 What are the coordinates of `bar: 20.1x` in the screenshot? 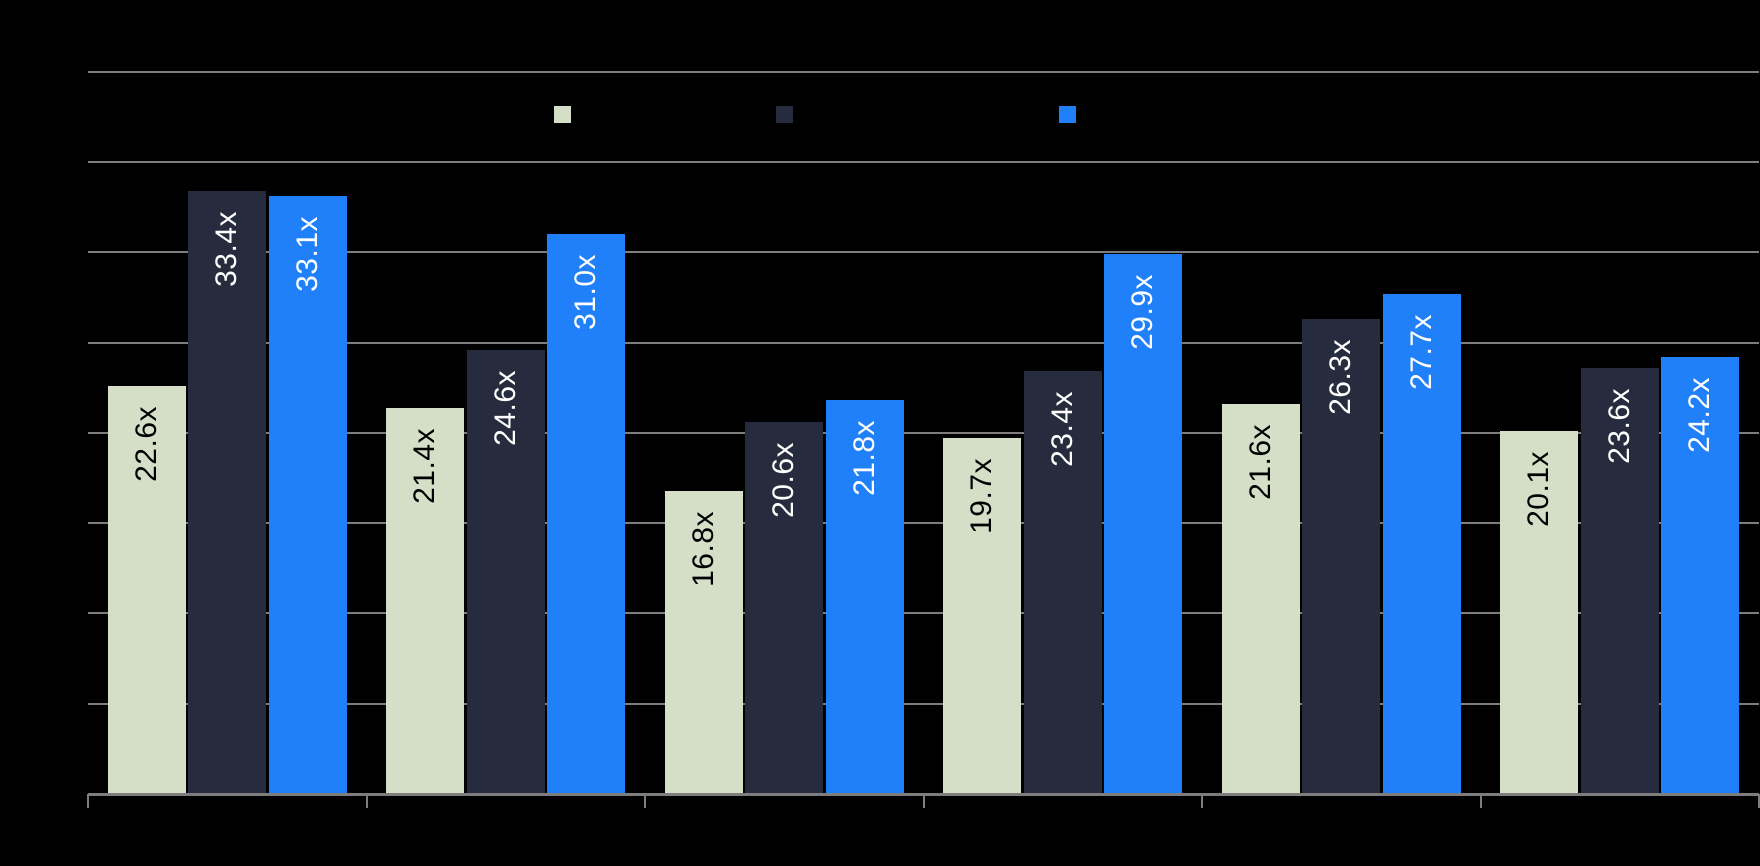 It's located at (1539, 612).